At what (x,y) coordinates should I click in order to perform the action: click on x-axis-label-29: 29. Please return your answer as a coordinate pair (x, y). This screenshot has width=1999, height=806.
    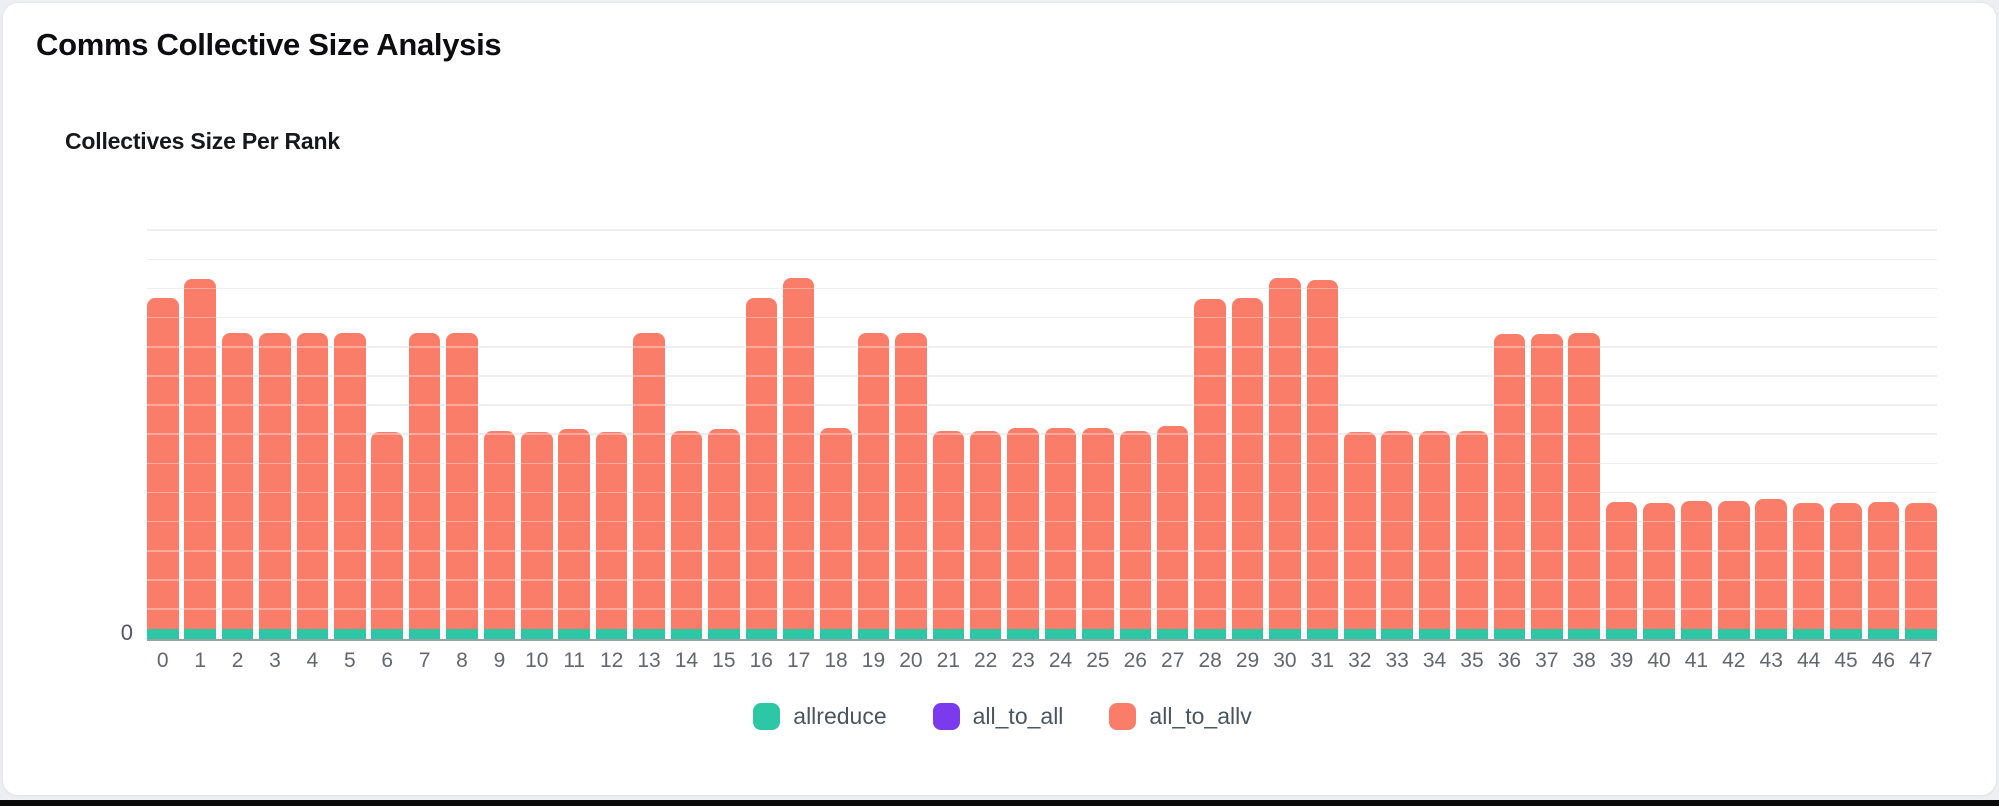
    Looking at the image, I should click on (1247, 660).